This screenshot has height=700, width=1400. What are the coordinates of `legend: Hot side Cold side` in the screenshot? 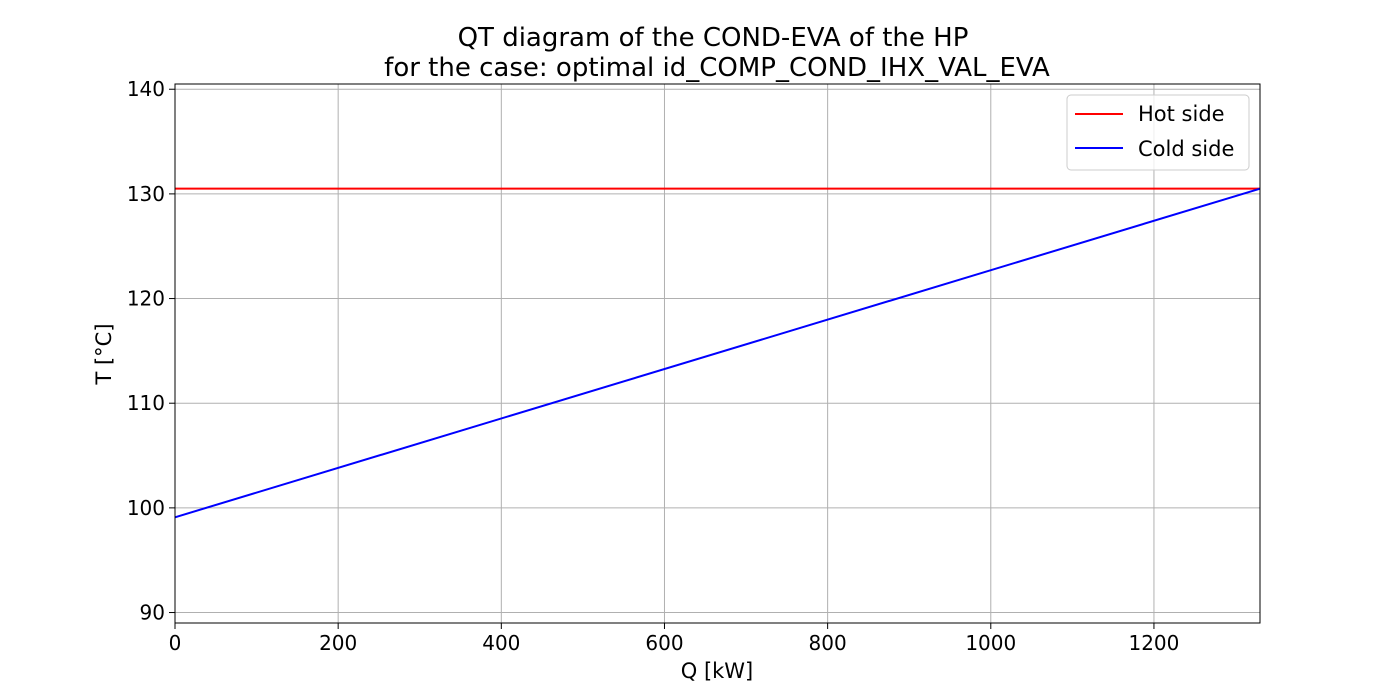 It's located at (1158, 132).